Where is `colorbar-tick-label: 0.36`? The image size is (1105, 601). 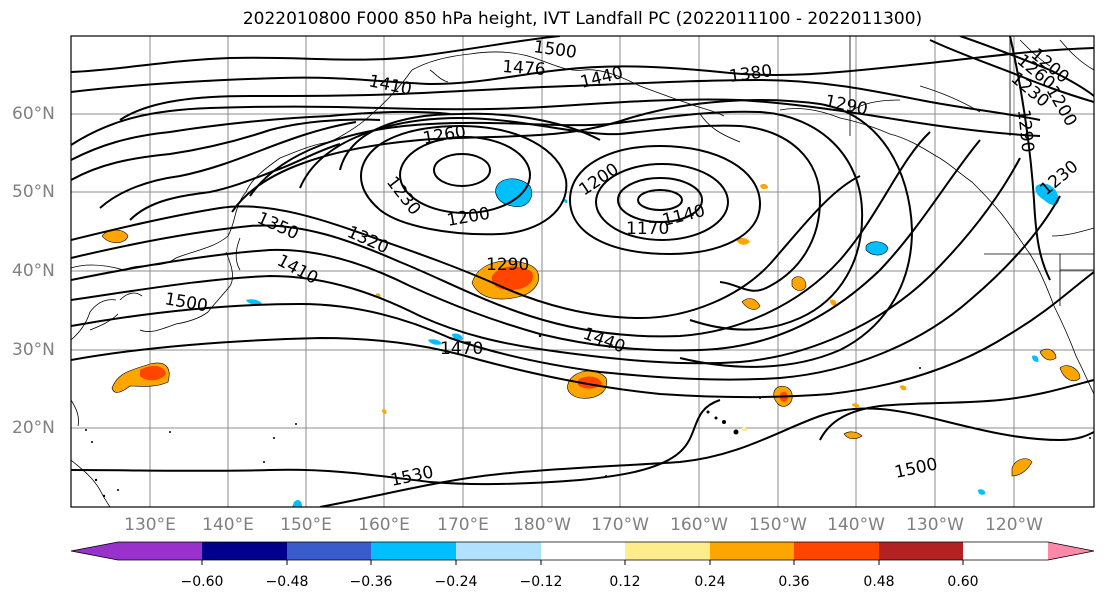
colorbar-tick-label: 0.36 is located at coordinates (794, 582).